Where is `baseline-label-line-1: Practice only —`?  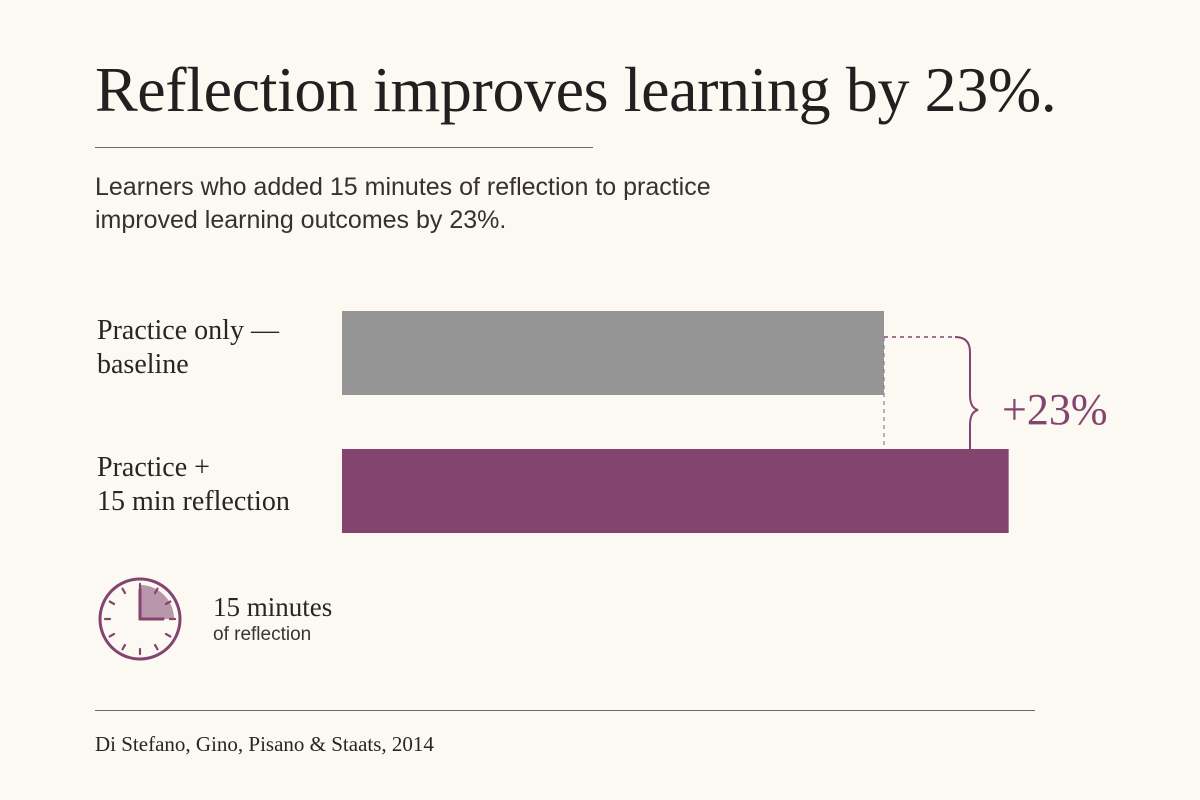
baseline-label-line-1: Practice only — is located at coordinates (188, 330).